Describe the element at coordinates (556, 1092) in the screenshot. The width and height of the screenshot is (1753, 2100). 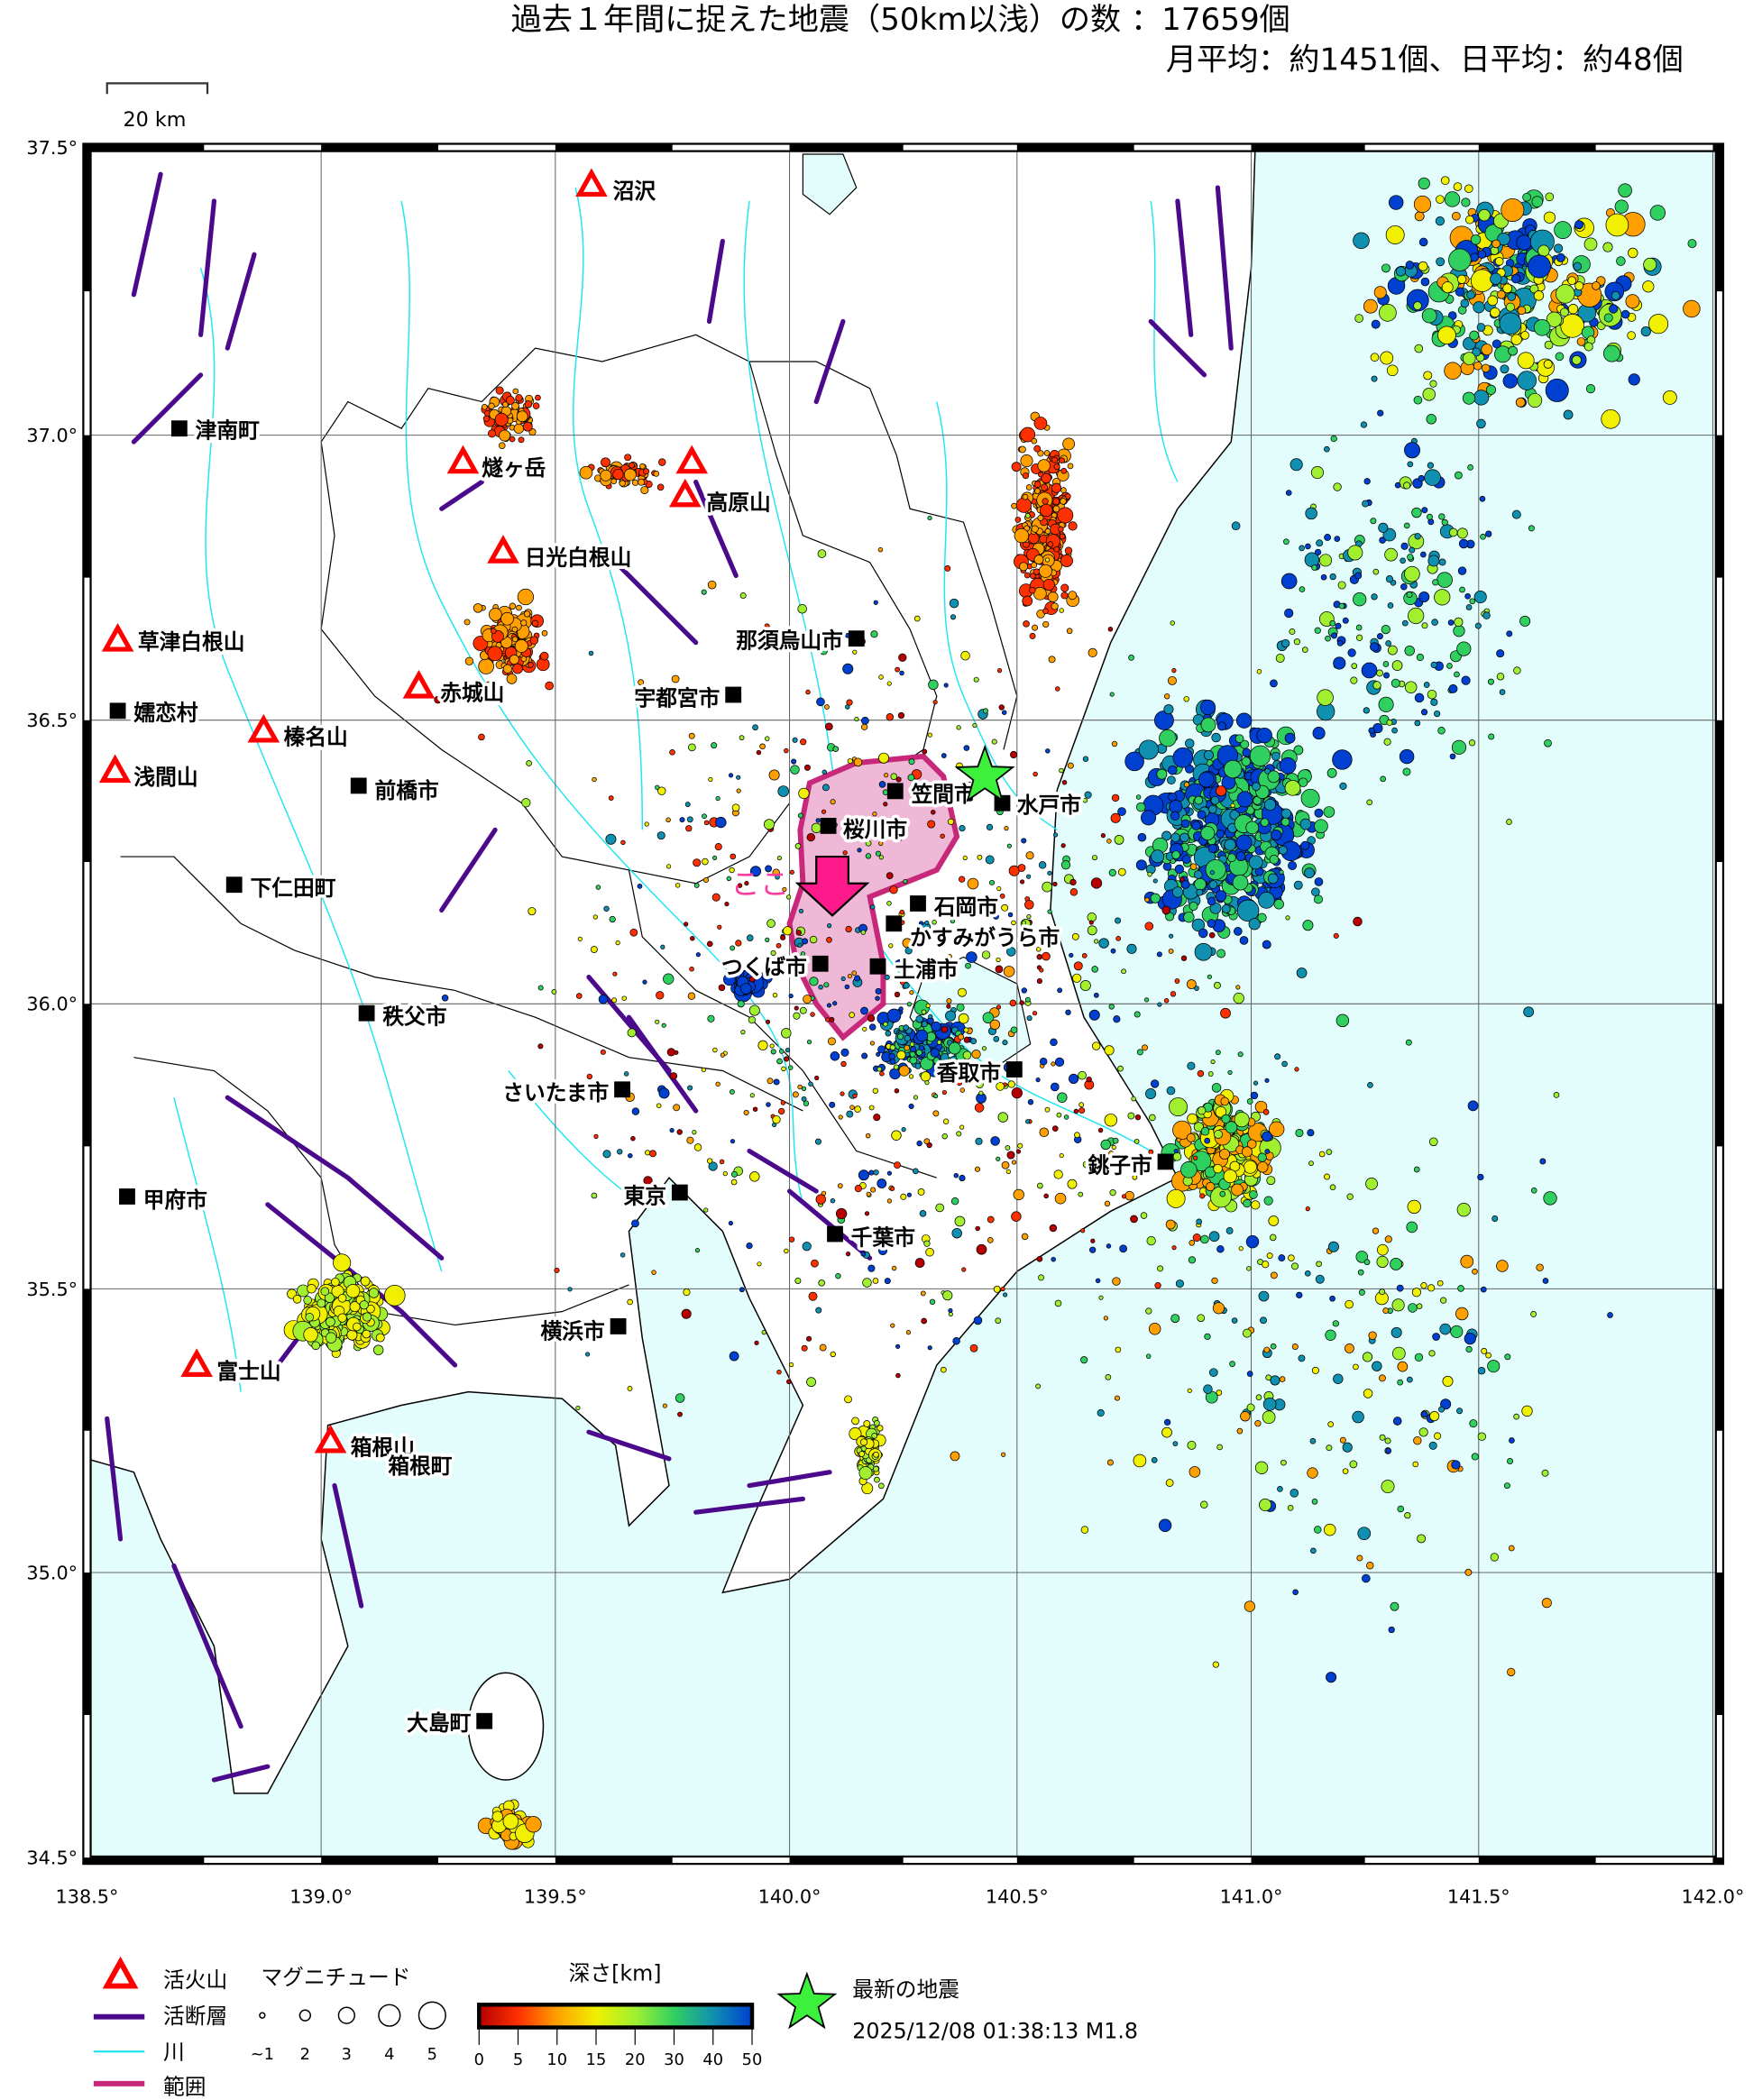
I see `city-label: さいたま市` at that location.